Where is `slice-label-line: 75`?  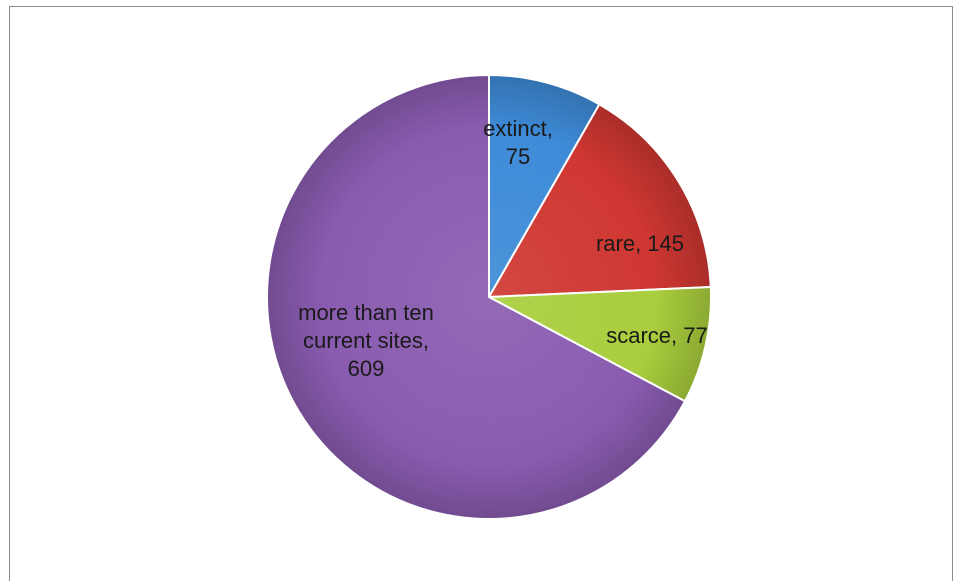
slice-label-line: 75 is located at coordinates (518, 156).